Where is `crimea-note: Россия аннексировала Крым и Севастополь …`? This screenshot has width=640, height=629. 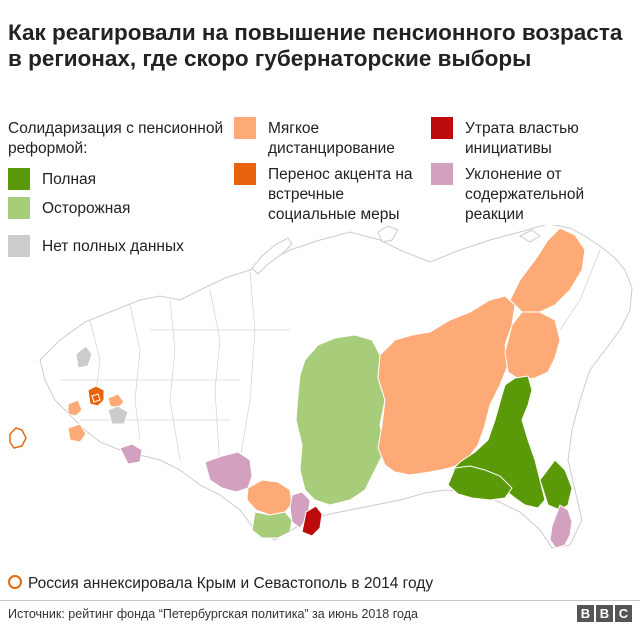 crimea-note: Россия аннексировала Крым и Севастополь … is located at coordinates (220, 584).